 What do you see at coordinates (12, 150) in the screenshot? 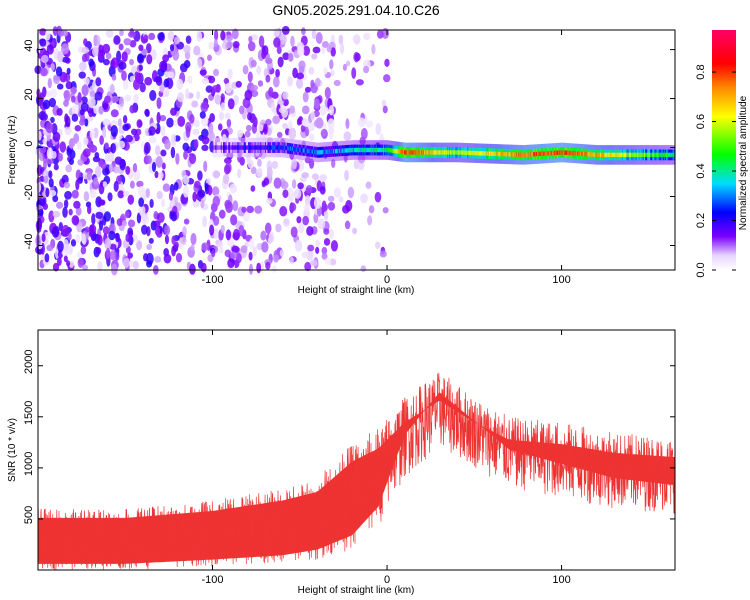
I see `spectrogram-y-label: Frequency (Hz)` at bounding box center [12, 150].